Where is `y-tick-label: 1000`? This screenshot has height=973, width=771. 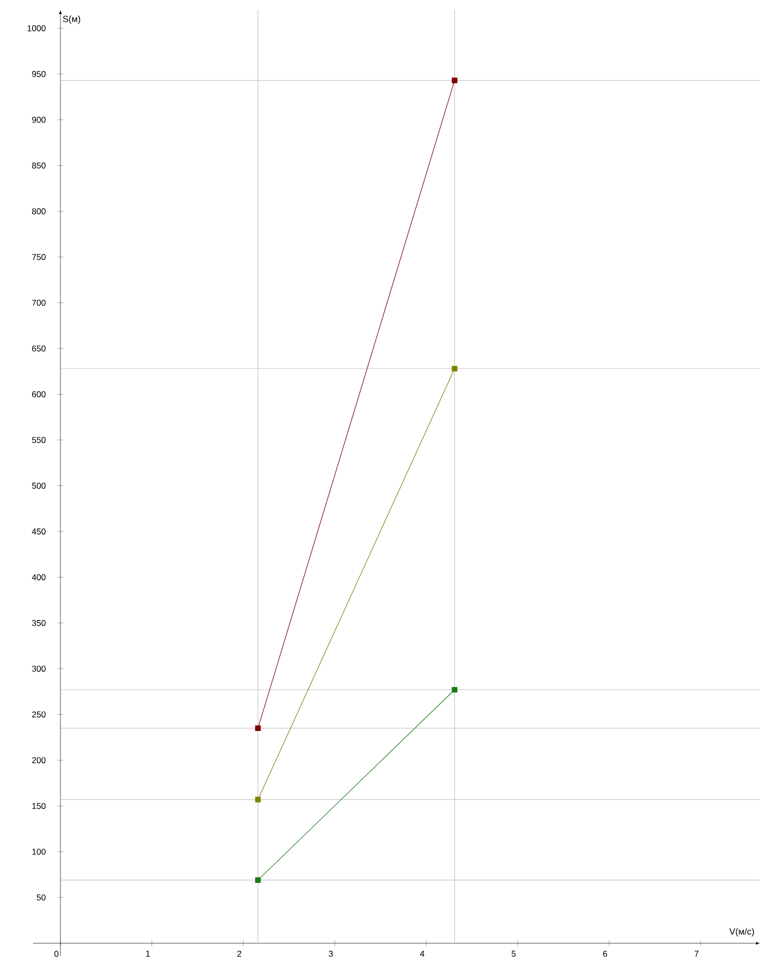 y-tick-label: 1000 is located at coordinates (37, 28).